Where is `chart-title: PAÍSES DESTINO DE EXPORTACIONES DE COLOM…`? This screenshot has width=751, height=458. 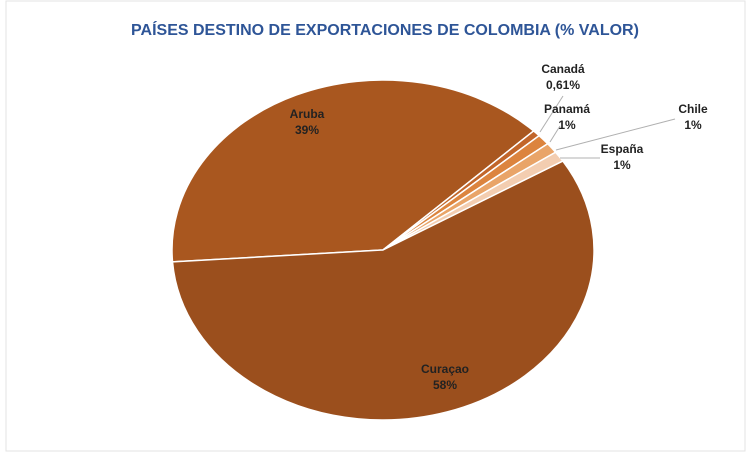 chart-title: PAÍSES DESTINO DE EXPORTACIONES DE COLOM… is located at coordinates (385, 29).